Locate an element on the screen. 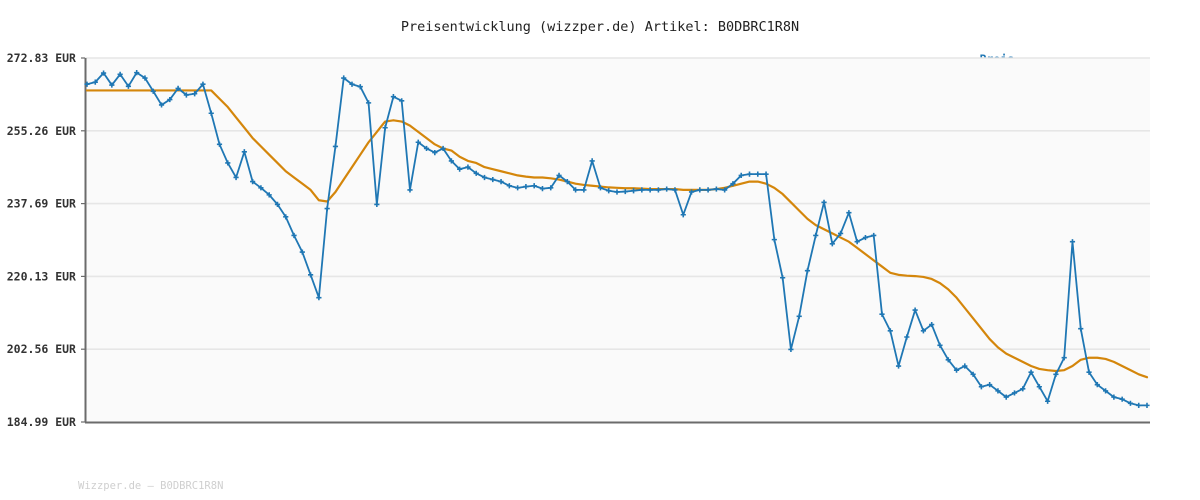 This screenshot has height=500, width=1200. y-tick-label: 237.69 EUR is located at coordinates (41, 204).